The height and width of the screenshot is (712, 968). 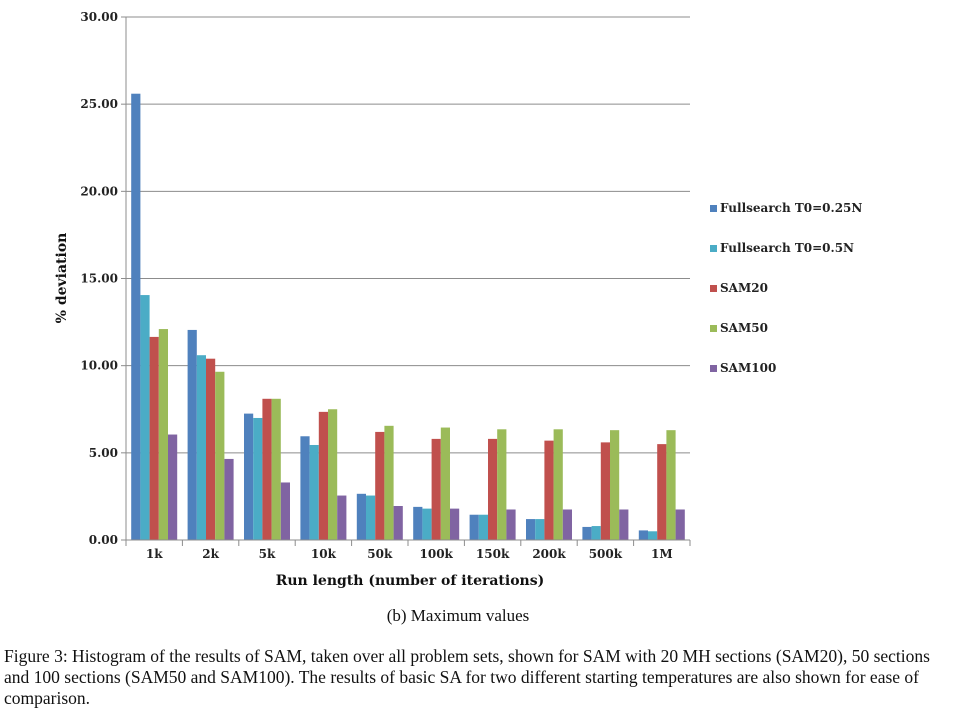 I want to click on y-tick-label: 5.00, so click(x=103, y=453).